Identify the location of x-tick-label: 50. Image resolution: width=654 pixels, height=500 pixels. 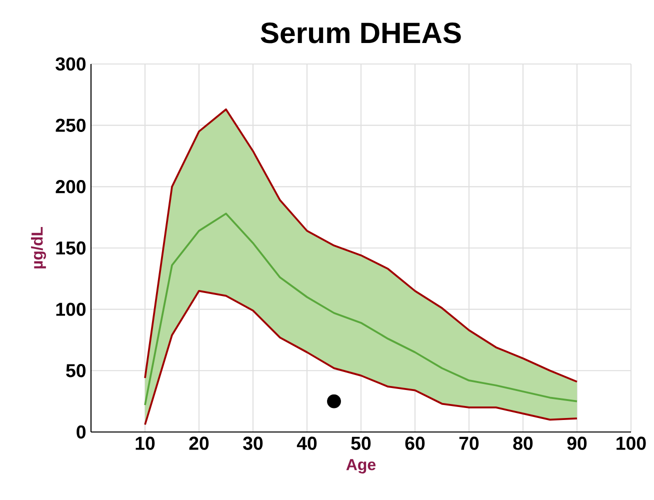
(361, 443).